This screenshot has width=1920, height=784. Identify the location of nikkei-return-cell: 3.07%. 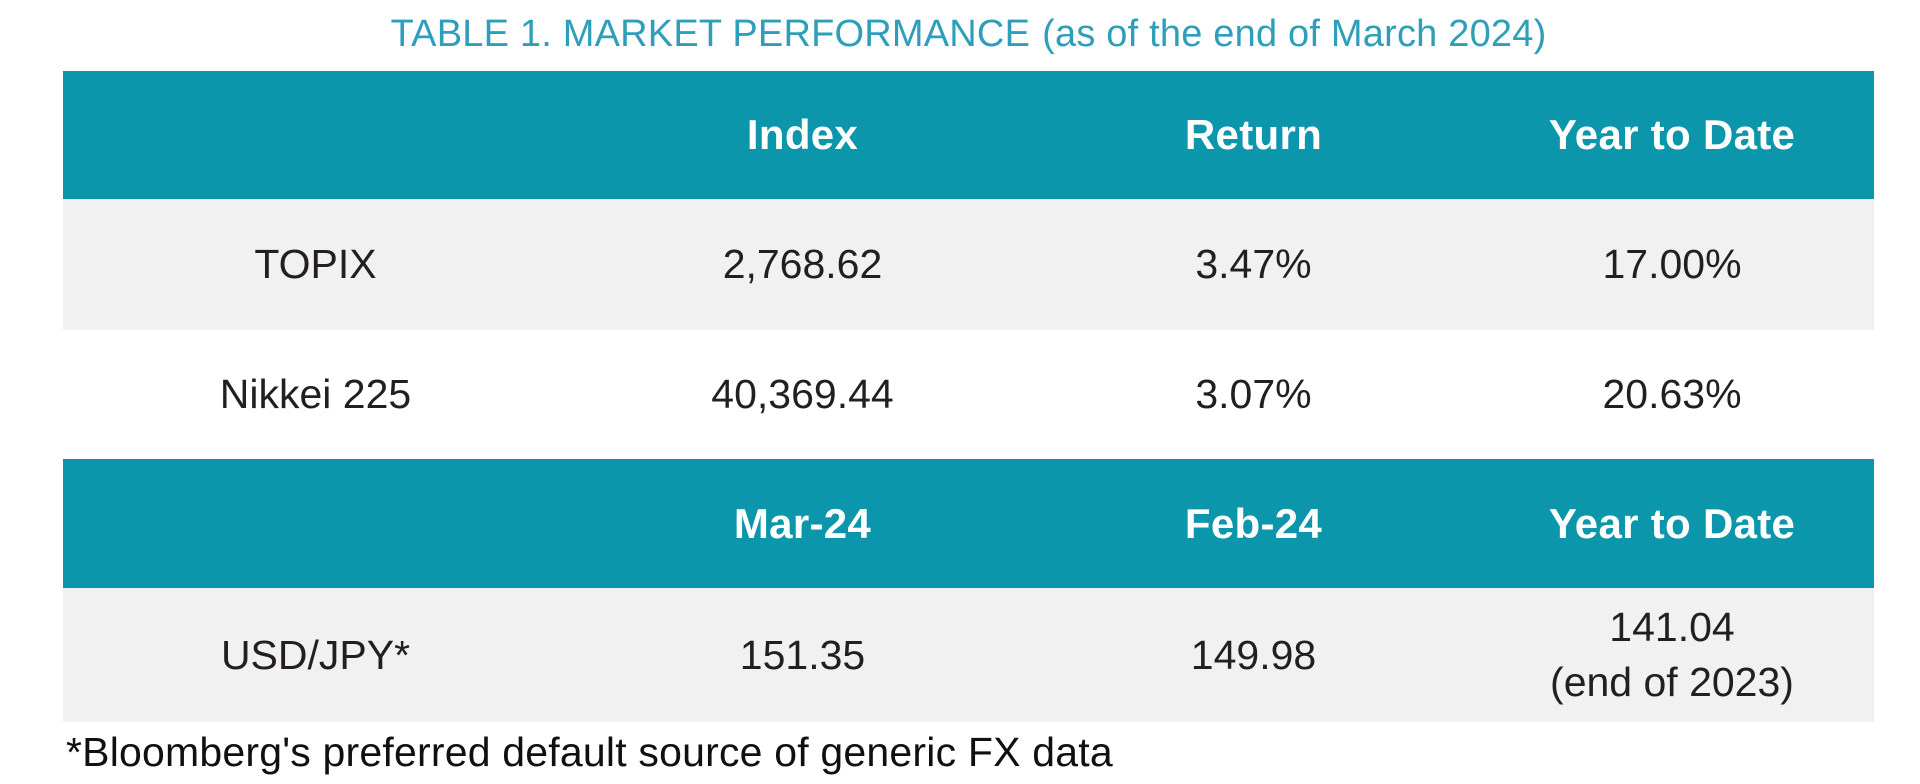
(1253, 394).